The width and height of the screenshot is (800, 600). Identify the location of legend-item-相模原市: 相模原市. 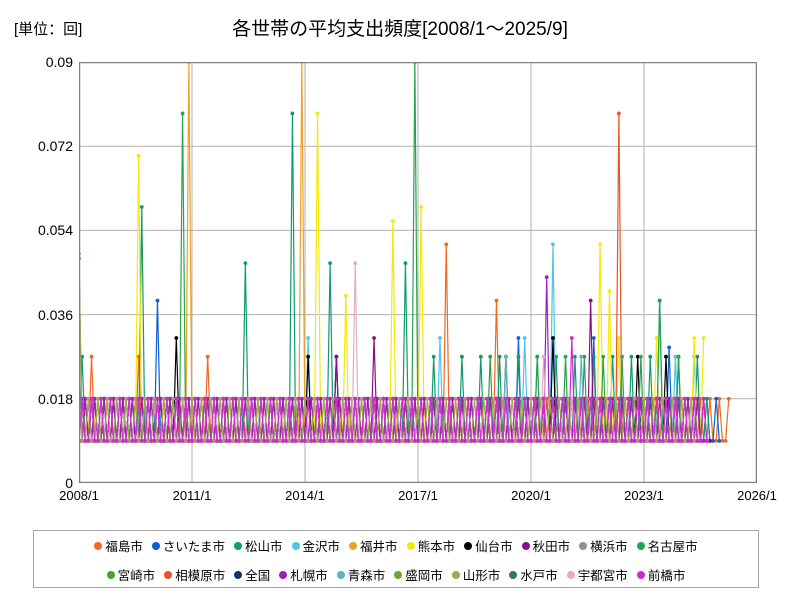
(194, 574).